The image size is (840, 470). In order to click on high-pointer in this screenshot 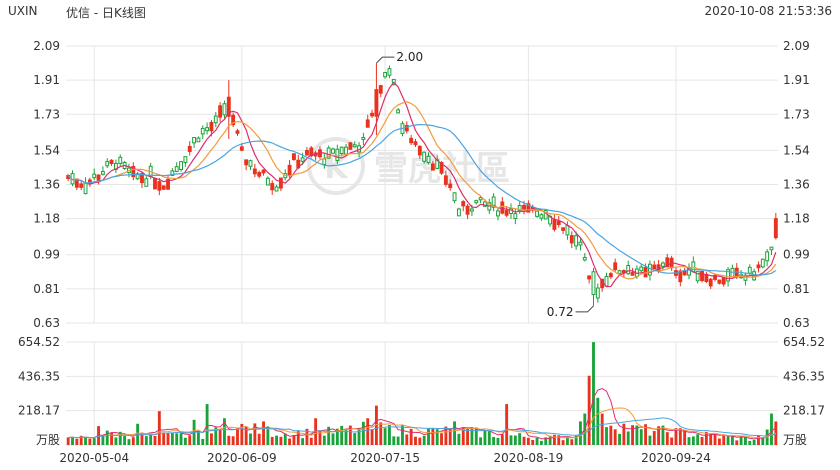, I will do `click(385, 60)`.